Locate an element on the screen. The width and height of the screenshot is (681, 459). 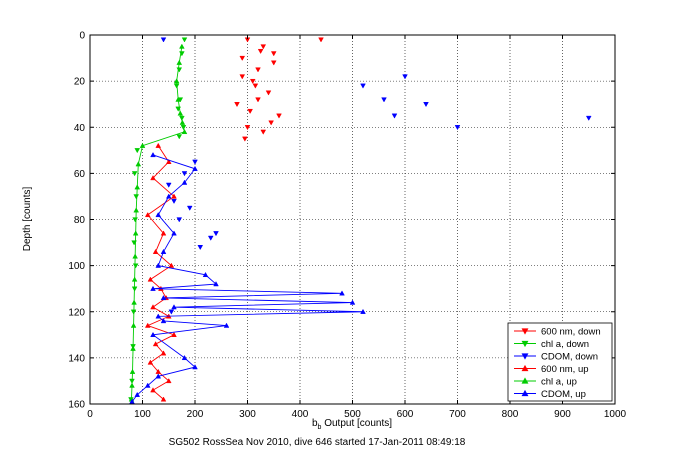
x-axis-label: bb Output [counts] is located at coordinates (352, 424).